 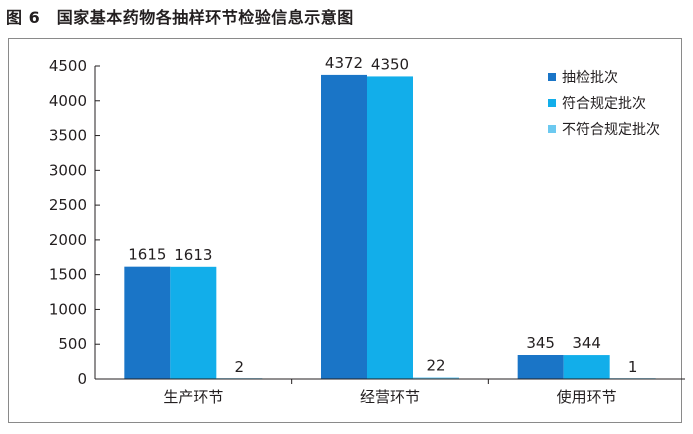 What do you see at coordinates (633, 367) in the screenshot?
I see `value-label: 1` at bounding box center [633, 367].